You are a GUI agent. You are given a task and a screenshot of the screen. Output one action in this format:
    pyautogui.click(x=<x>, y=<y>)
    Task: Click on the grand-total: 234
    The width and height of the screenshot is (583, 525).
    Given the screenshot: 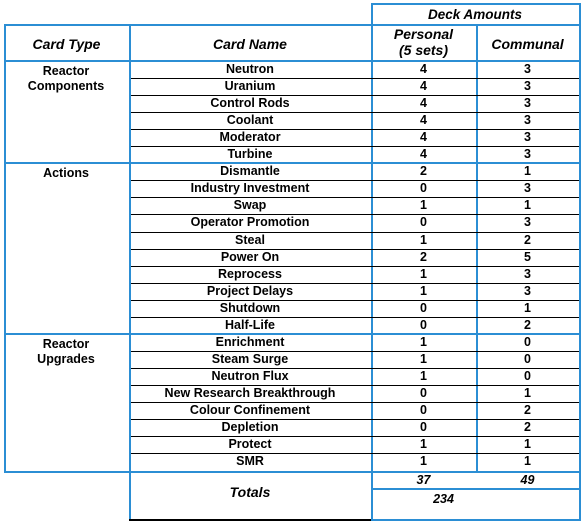 What is the action you would take?
    pyautogui.click(x=443, y=499)
    